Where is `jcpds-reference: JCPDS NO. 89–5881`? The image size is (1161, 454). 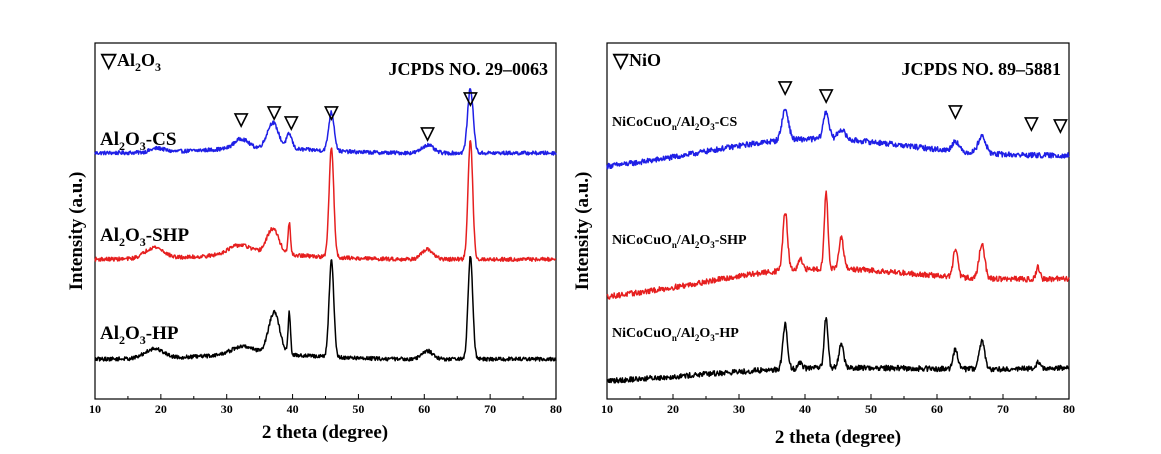 jcpds-reference: JCPDS NO. 89–5881 is located at coordinates (981, 69).